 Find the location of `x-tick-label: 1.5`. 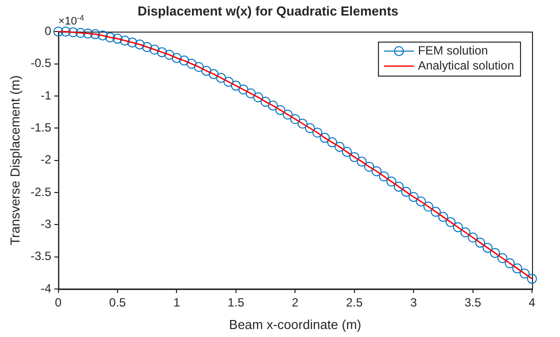

x-tick-label: 1.5 is located at coordinates (236, 303).